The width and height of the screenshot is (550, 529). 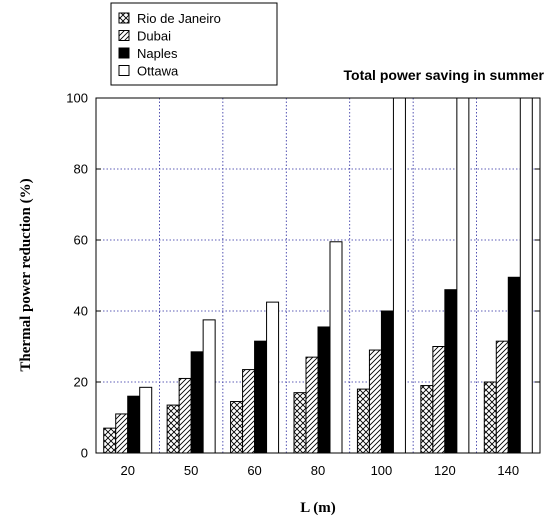 What do you see at coordinates (77, 98) in the screenshot?
I see `y-tick-label: 100` at bounding box center [77, 98].